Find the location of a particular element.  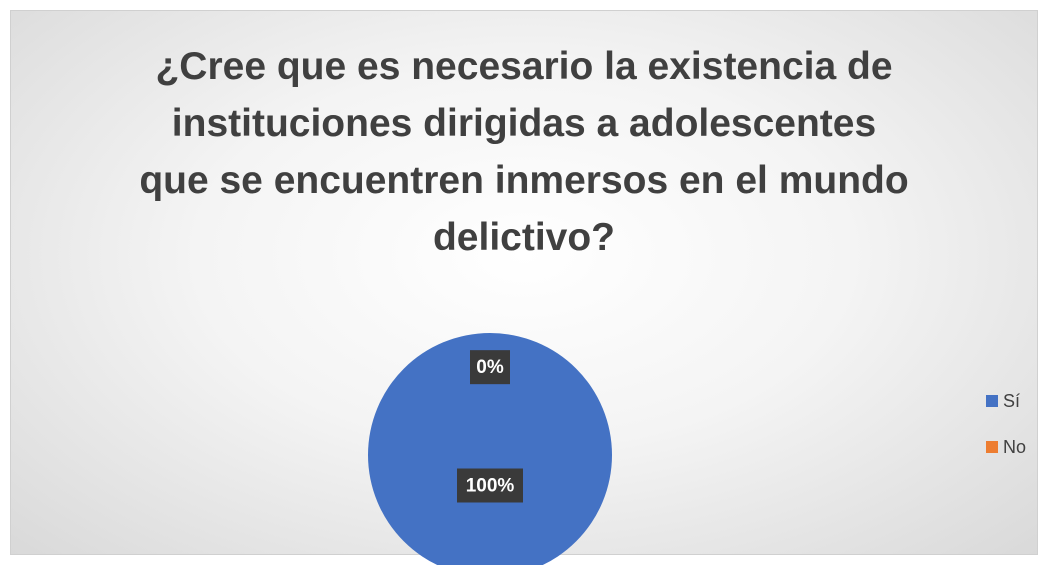

legend-label: No is located at coordinates (1014, 447).